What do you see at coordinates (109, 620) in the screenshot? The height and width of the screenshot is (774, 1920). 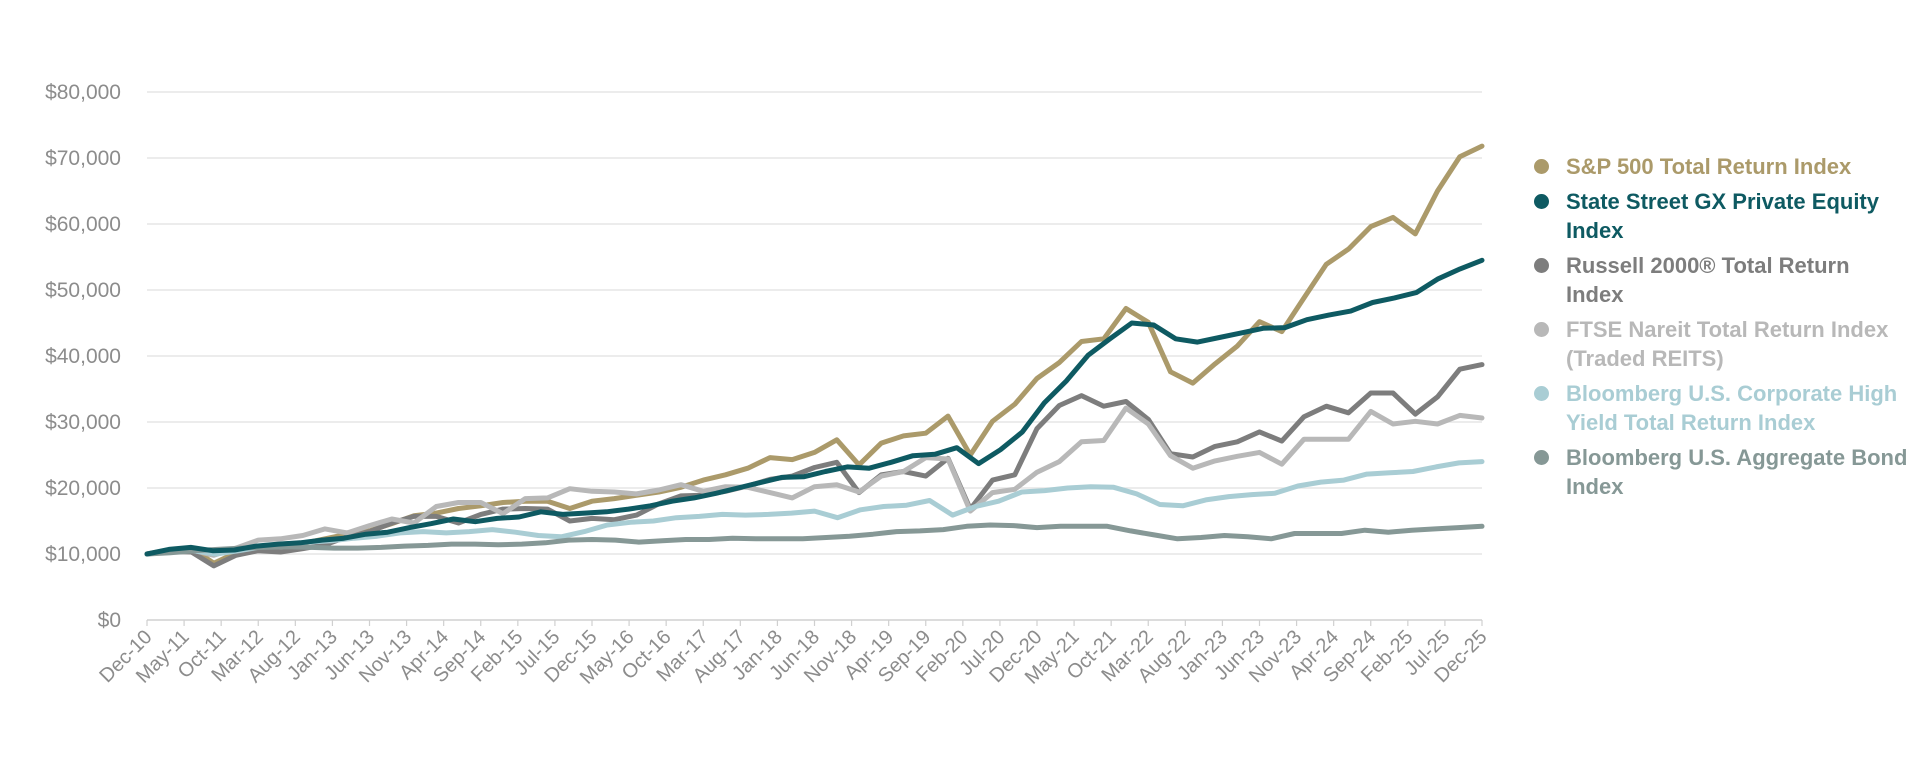 I see `y-tick-label: $0` at bounding box center [109, 620].